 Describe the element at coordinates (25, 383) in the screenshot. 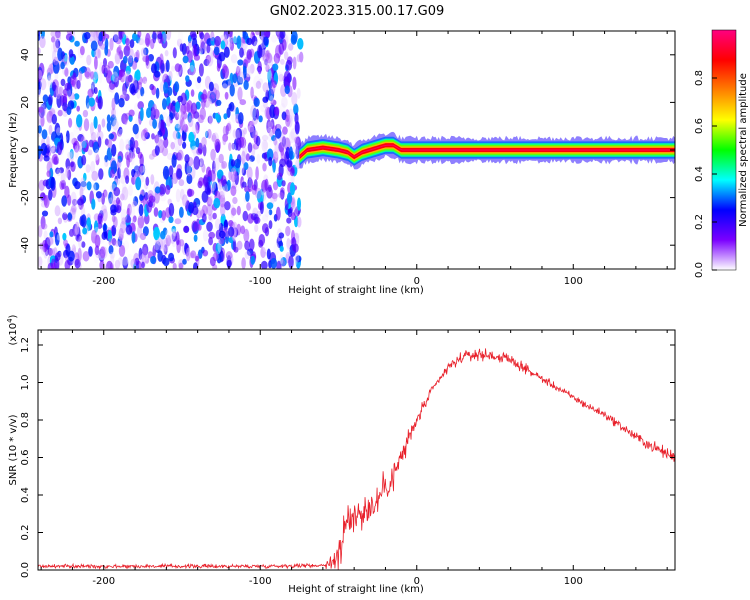

I see `y-tick-label: 1.0` at that location.